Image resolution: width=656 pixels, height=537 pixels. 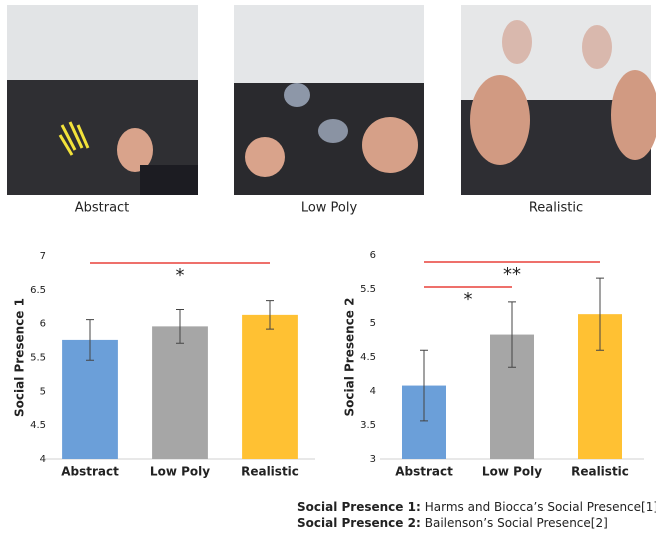 I want to click on y-tick-label: 3, so click(x=373, y=459).